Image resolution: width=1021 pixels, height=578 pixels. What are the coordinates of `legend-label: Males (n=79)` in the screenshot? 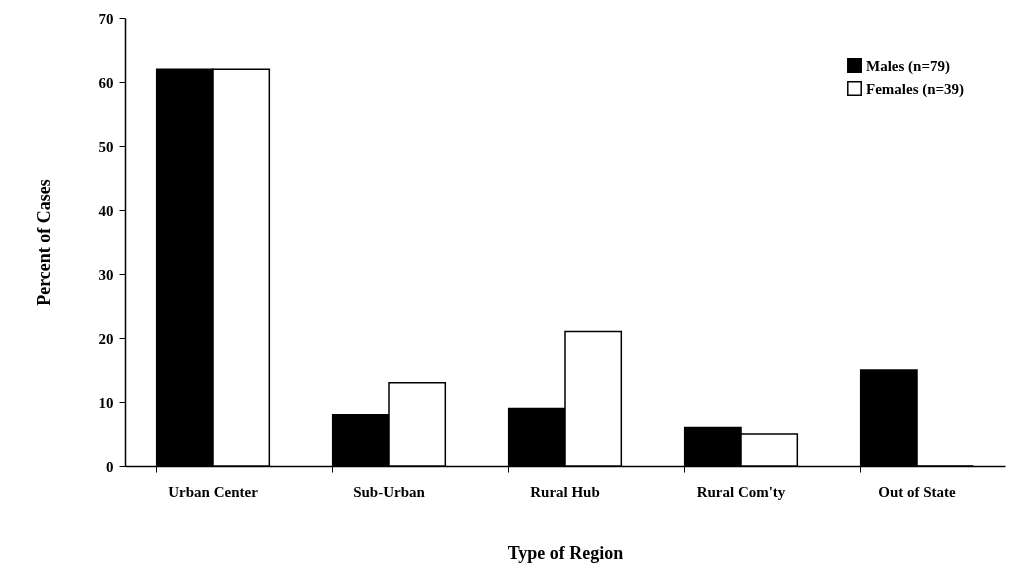 It's located at (908, 66).